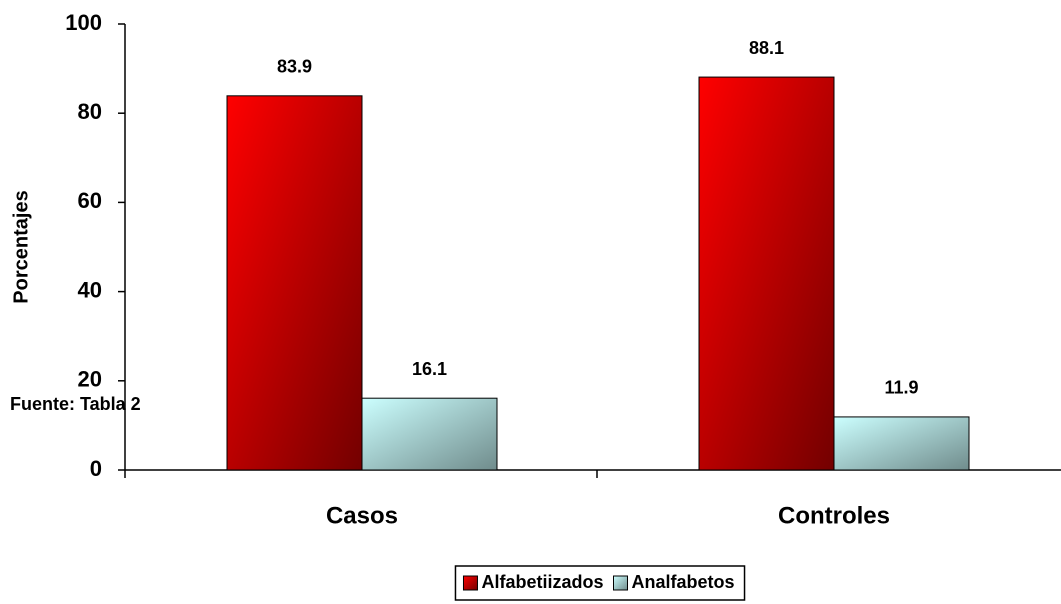 This screenshot has height=604, width=1061. I want to click on value-label: 16.1, so click(429, 369).